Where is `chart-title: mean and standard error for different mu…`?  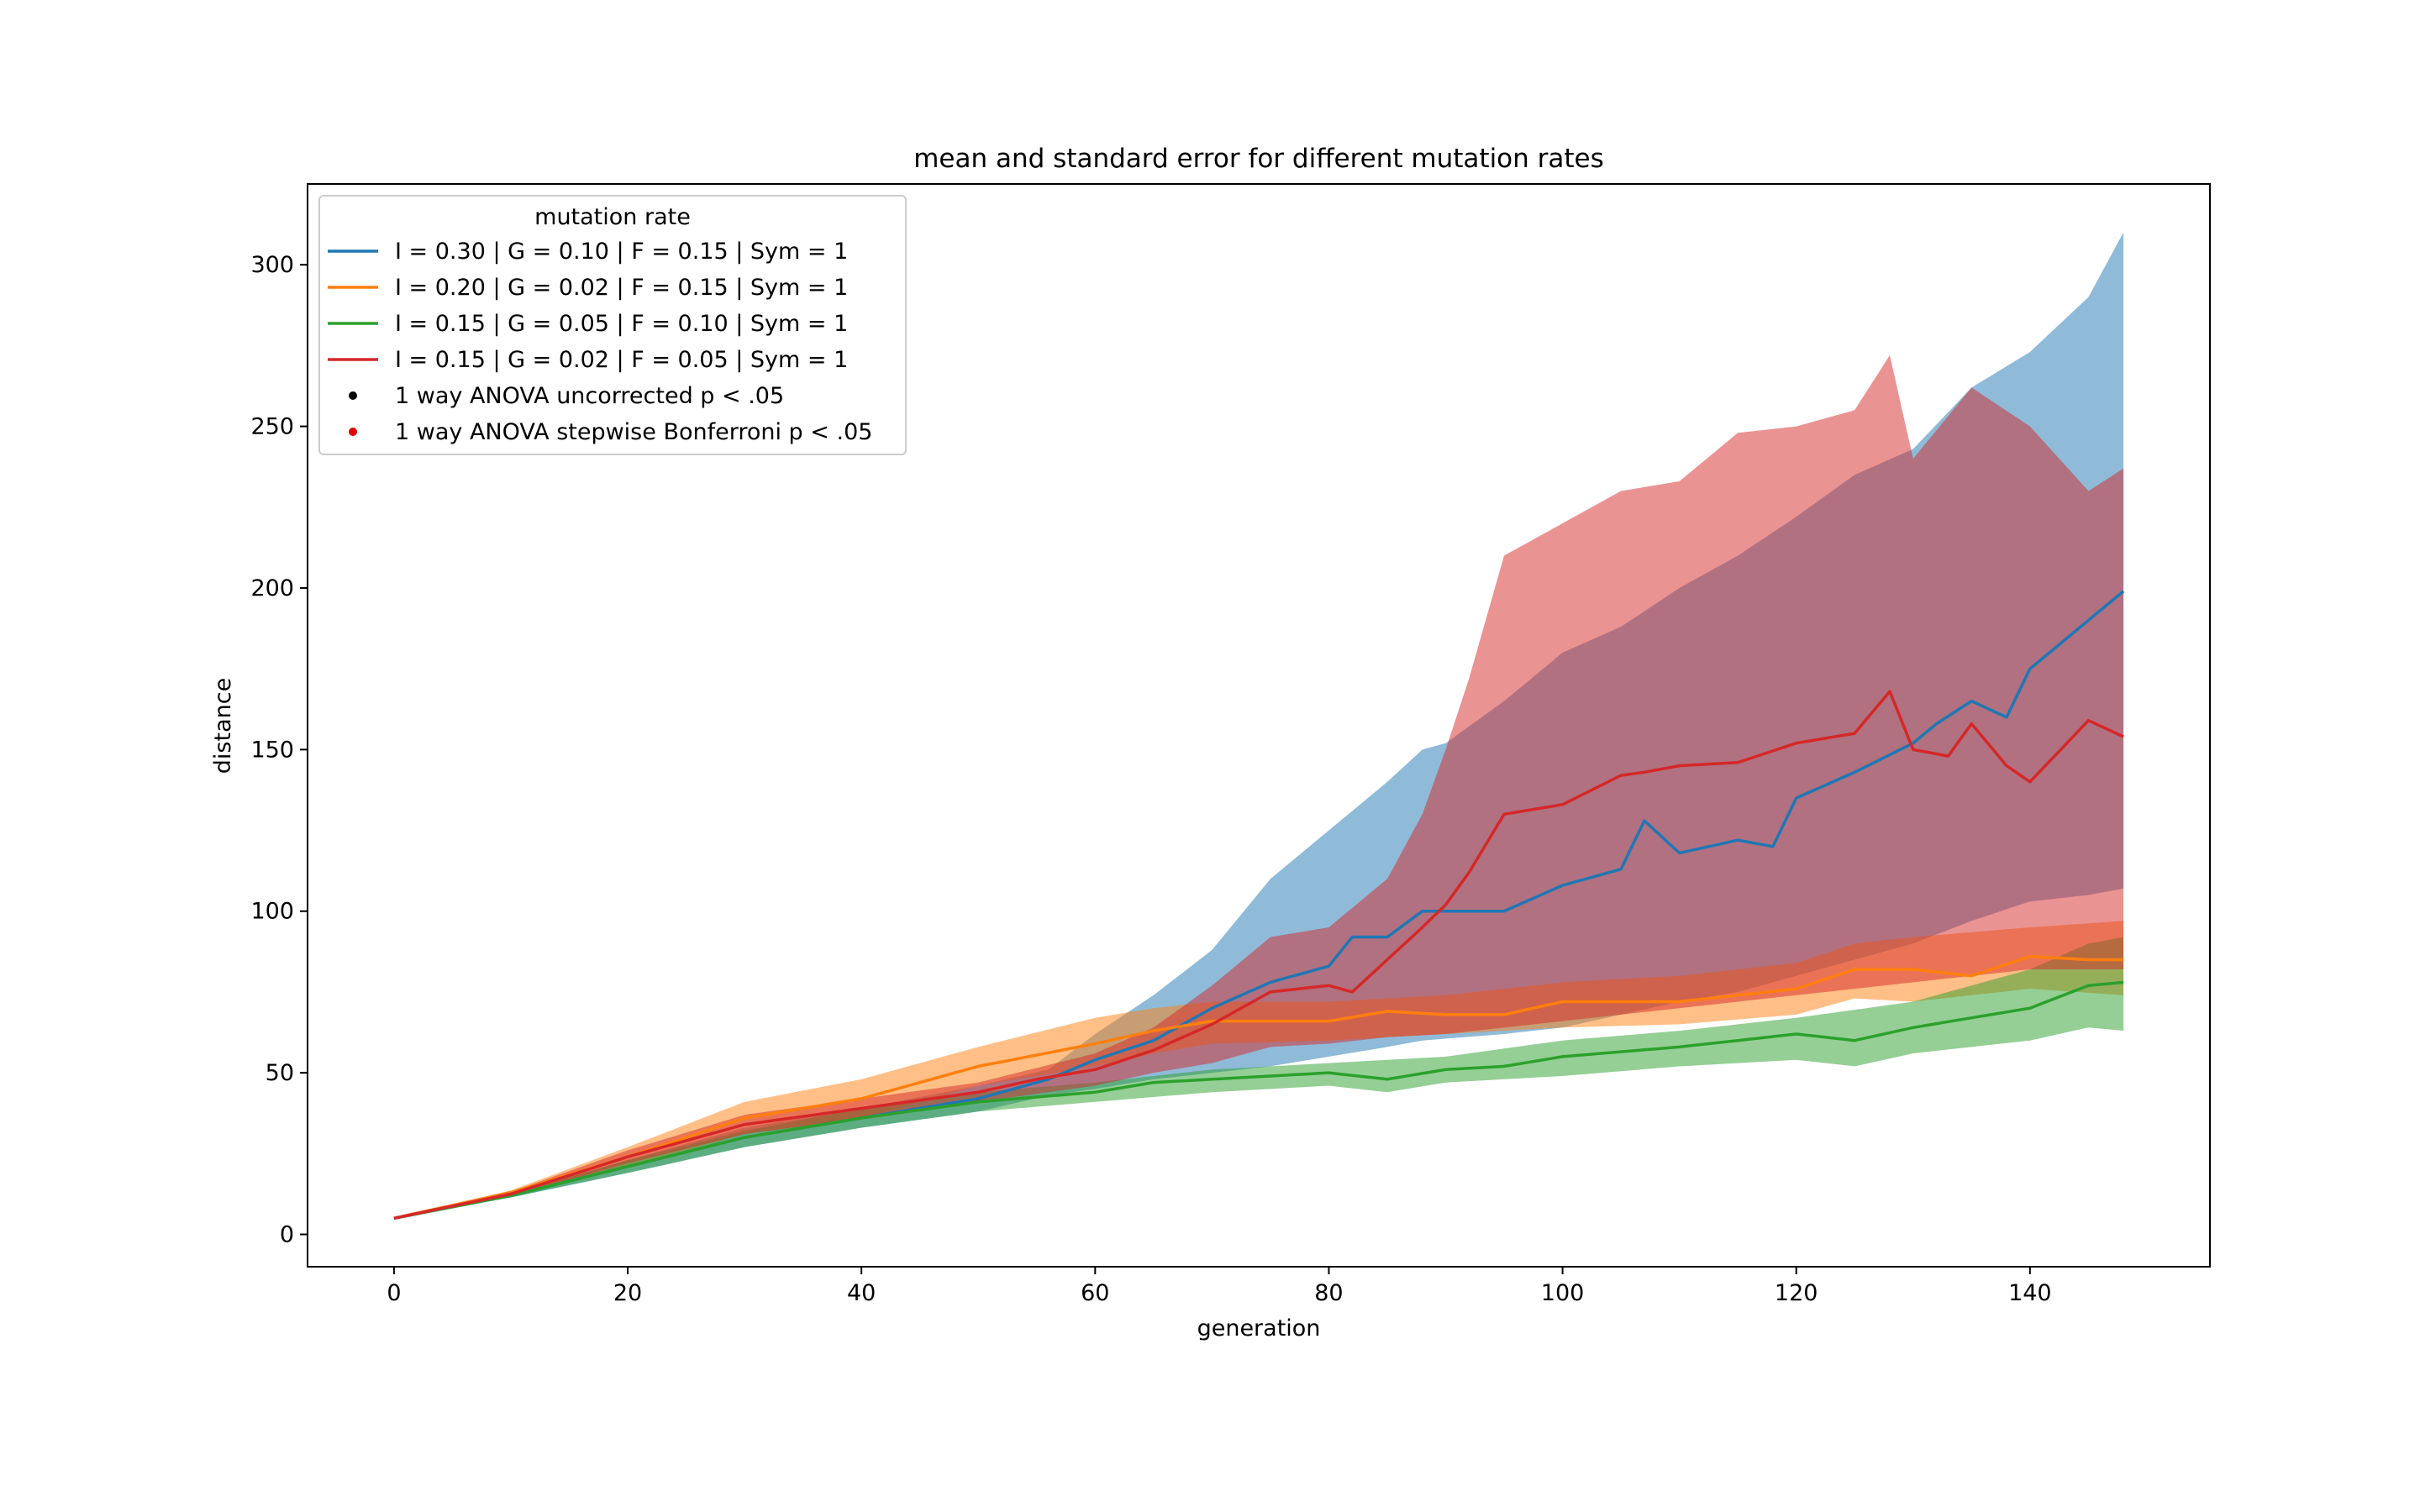 chart-title: mean and standard error for different mu… is located at coordinates (1258, 159).